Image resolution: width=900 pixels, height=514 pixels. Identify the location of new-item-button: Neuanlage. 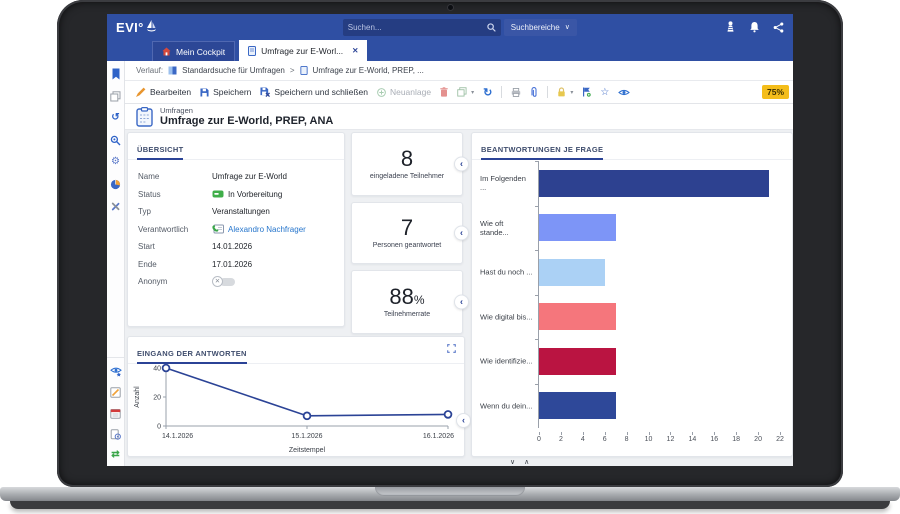
(404, 92).